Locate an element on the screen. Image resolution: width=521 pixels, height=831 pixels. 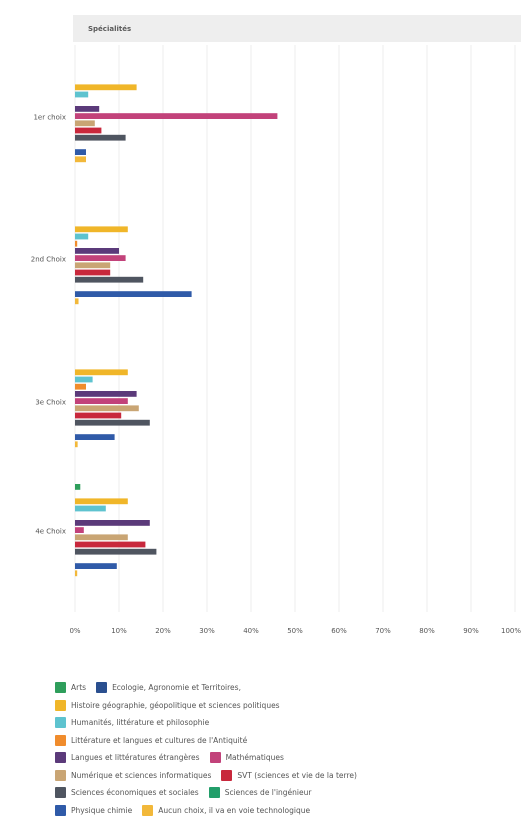
legend-item: Ecologie, Agronomie et Territoires, is located at coordinates (168, 688).